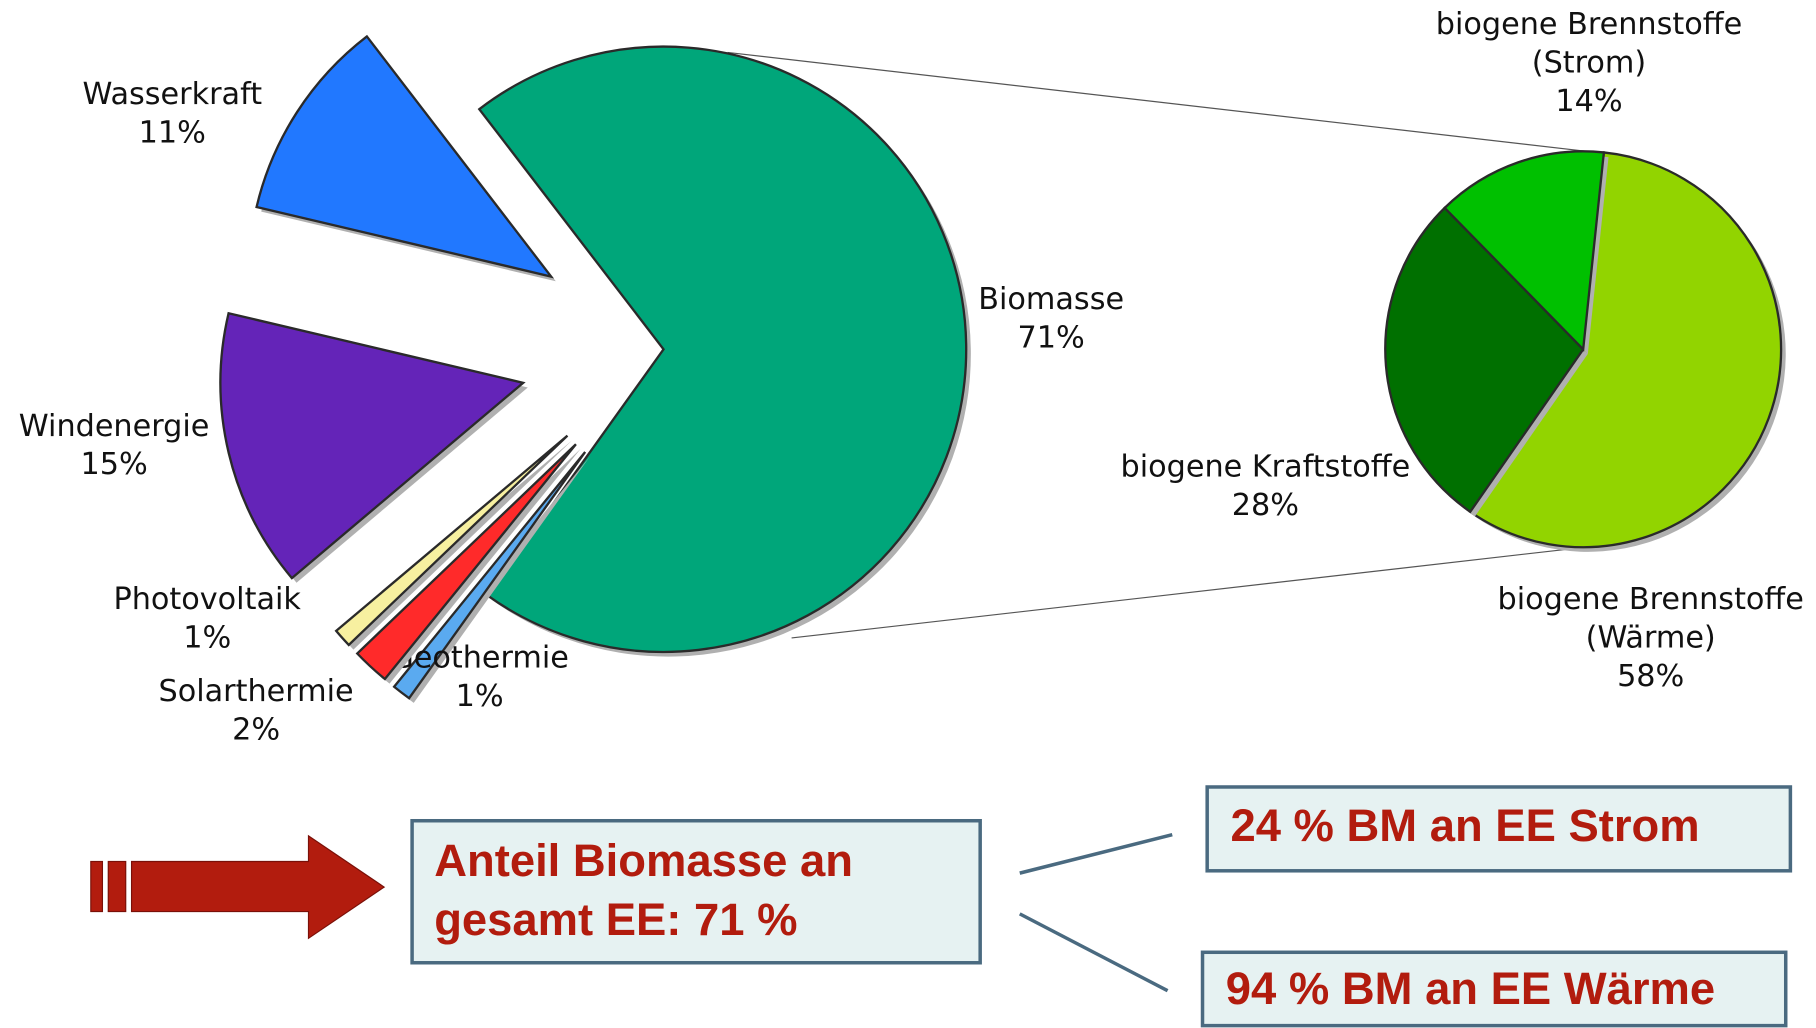 This screenshot has width=1816, height=1028. What do you see at coordinates (615, 919) in the screenshot?
I see `summary-line: gesamt EE: 71 %` at bounding box center [615, 919].